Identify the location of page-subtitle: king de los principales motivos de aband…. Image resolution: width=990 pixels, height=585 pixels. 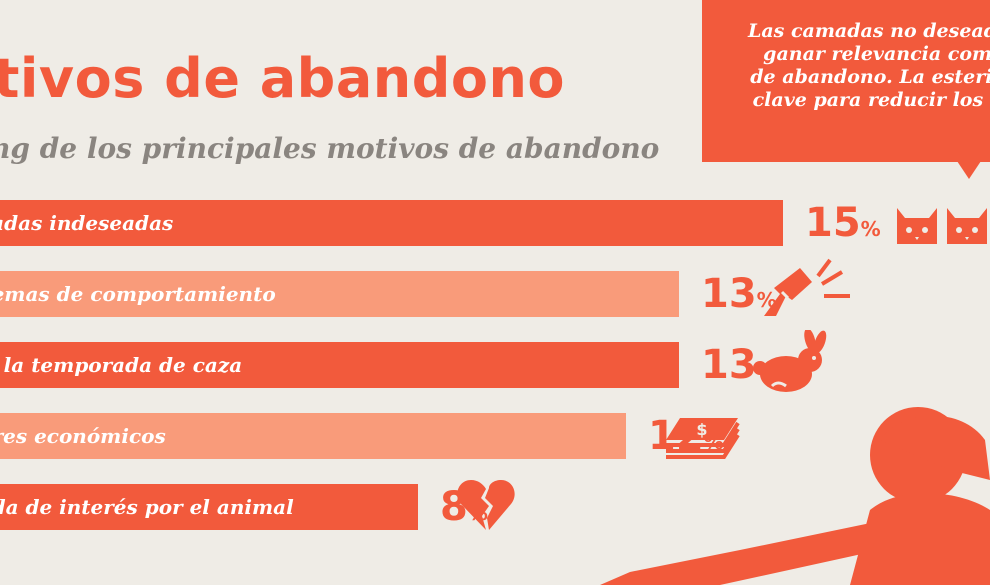
(330, 148).